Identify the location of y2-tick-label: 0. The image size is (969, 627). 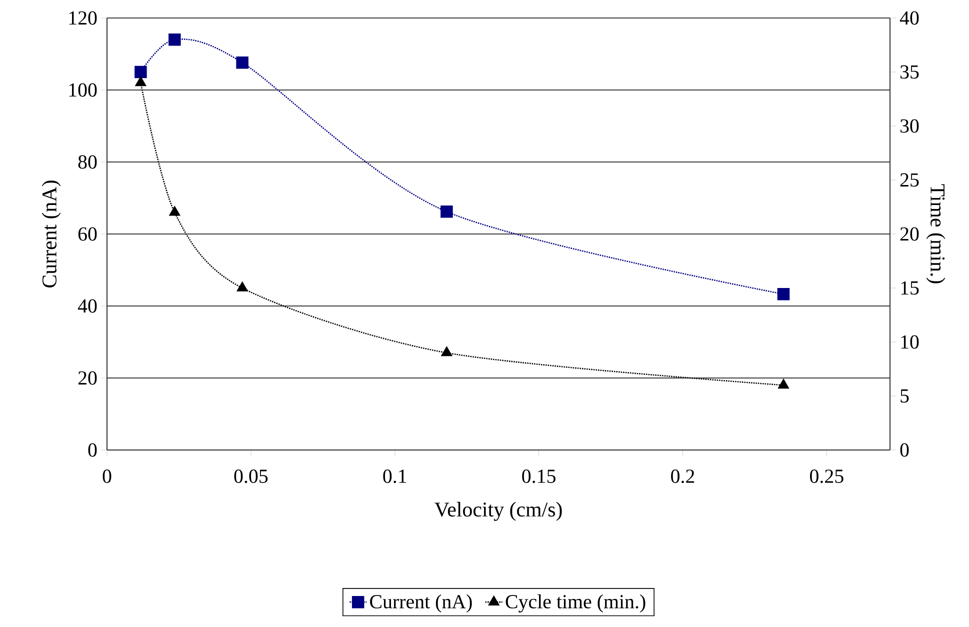
(904, 450).